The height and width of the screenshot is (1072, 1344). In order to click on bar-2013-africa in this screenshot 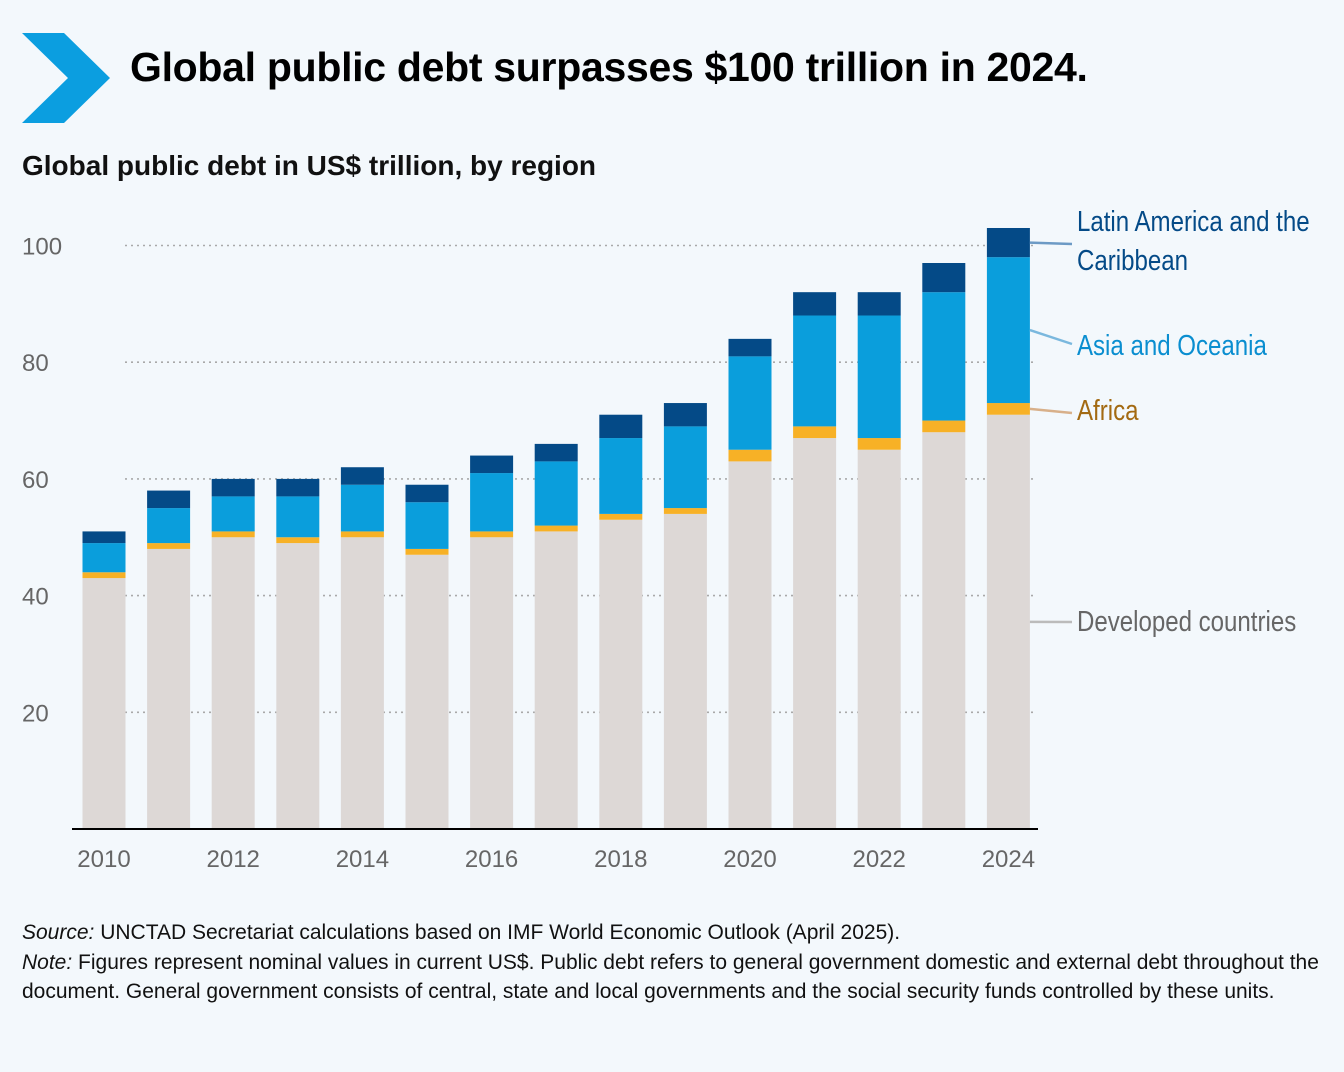, I will do `click(298, 540)`.